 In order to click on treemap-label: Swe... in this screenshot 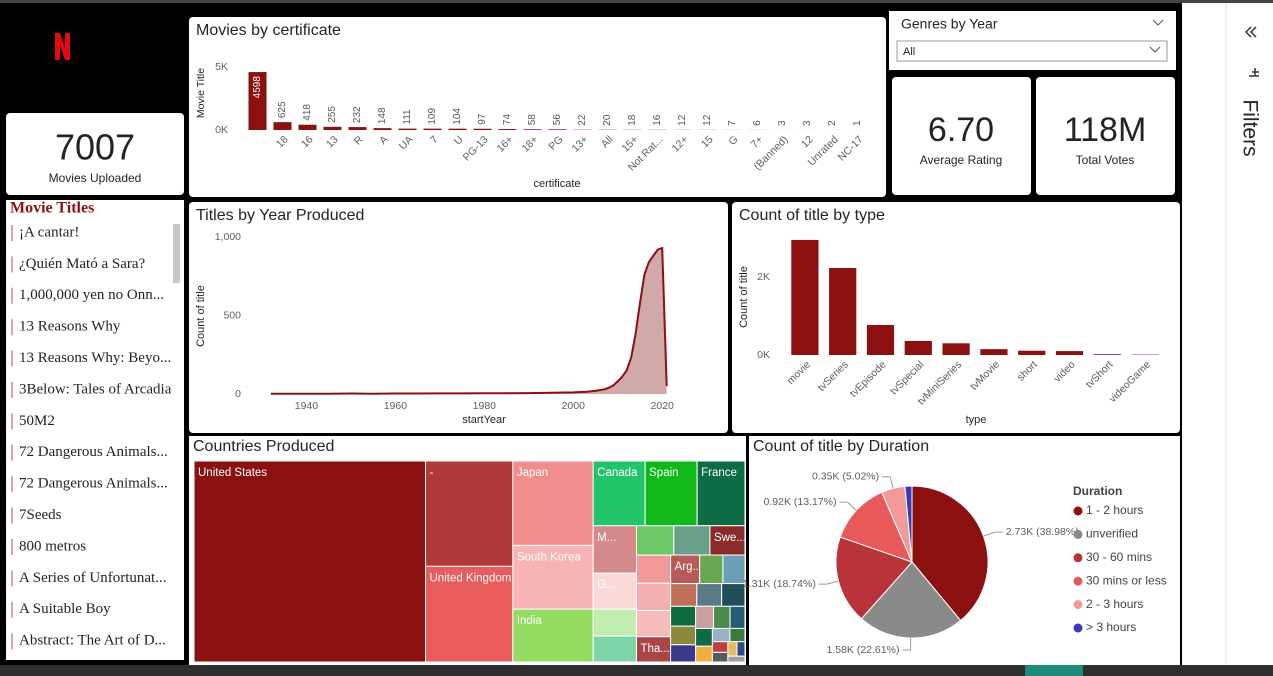, I will do `click(730, 538)`.